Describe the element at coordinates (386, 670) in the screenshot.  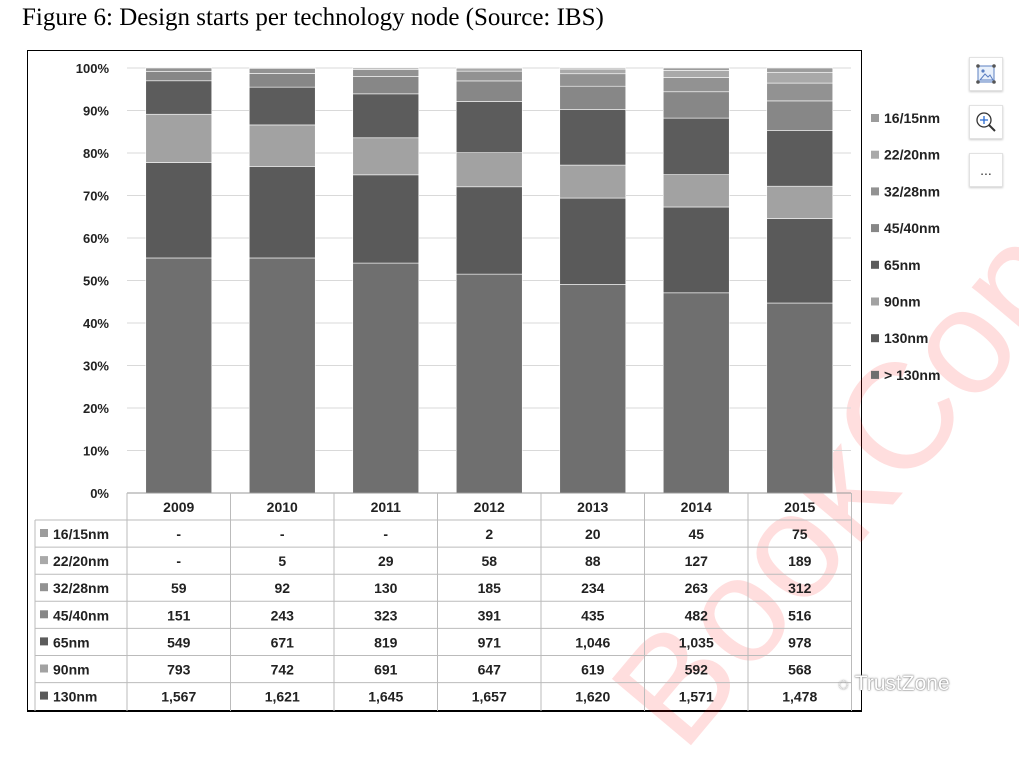
I see `table-cell: 691` at that location.